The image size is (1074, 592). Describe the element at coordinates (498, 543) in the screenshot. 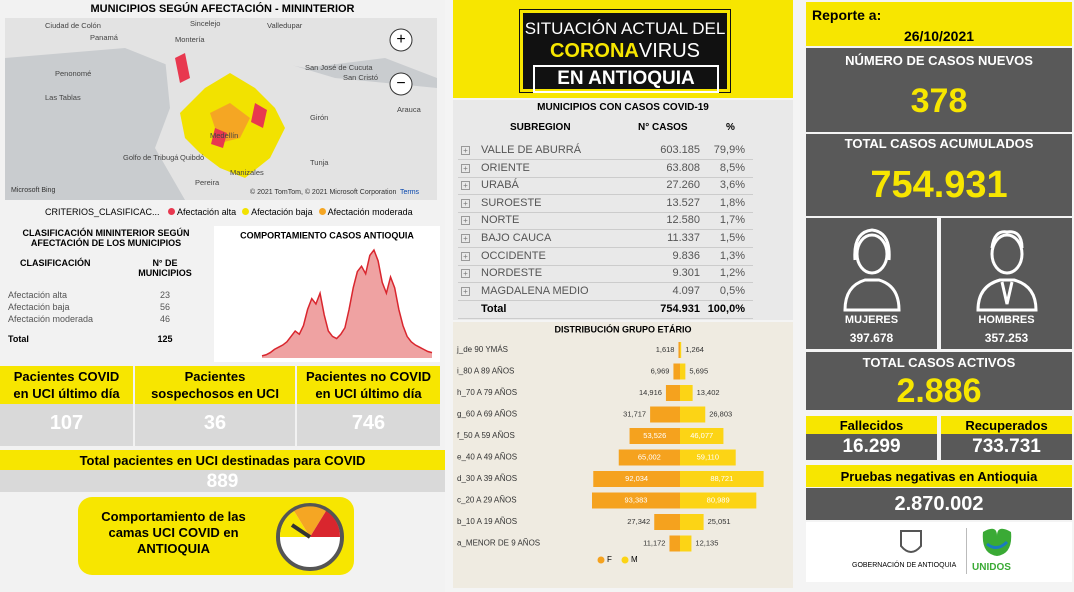

I see `category-label: a_MENOR DE 9 AÑOS` at that location.